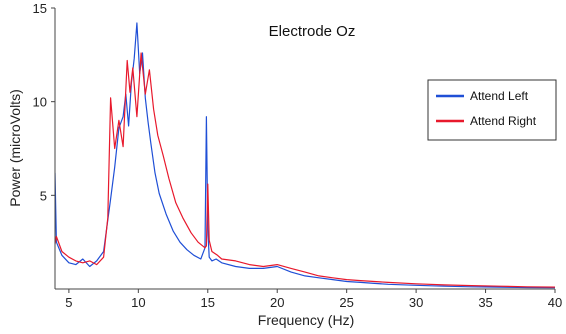 The width and height of the screenshot is (566, 334). I want to click on chart-title: Electrode Oz, so click(312, 31).